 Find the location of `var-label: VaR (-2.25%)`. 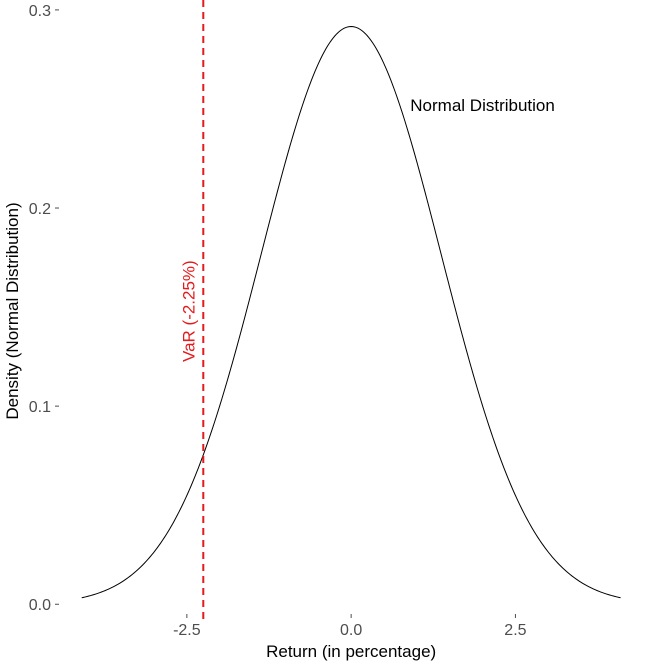

var-label: VaR (-2.25%) is located at coordinates (188, 311).